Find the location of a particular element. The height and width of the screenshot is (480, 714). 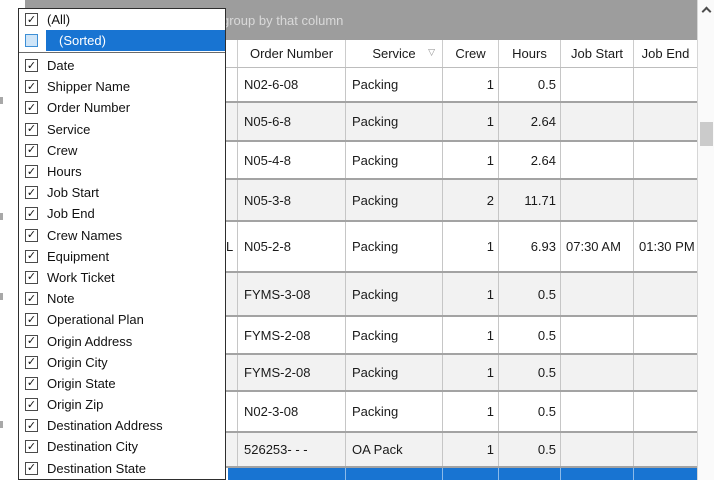

table-row: L N05-2-8 Packing 1 6.93 07:30 AM 01:30 PM is located at coordinates (461, 247).